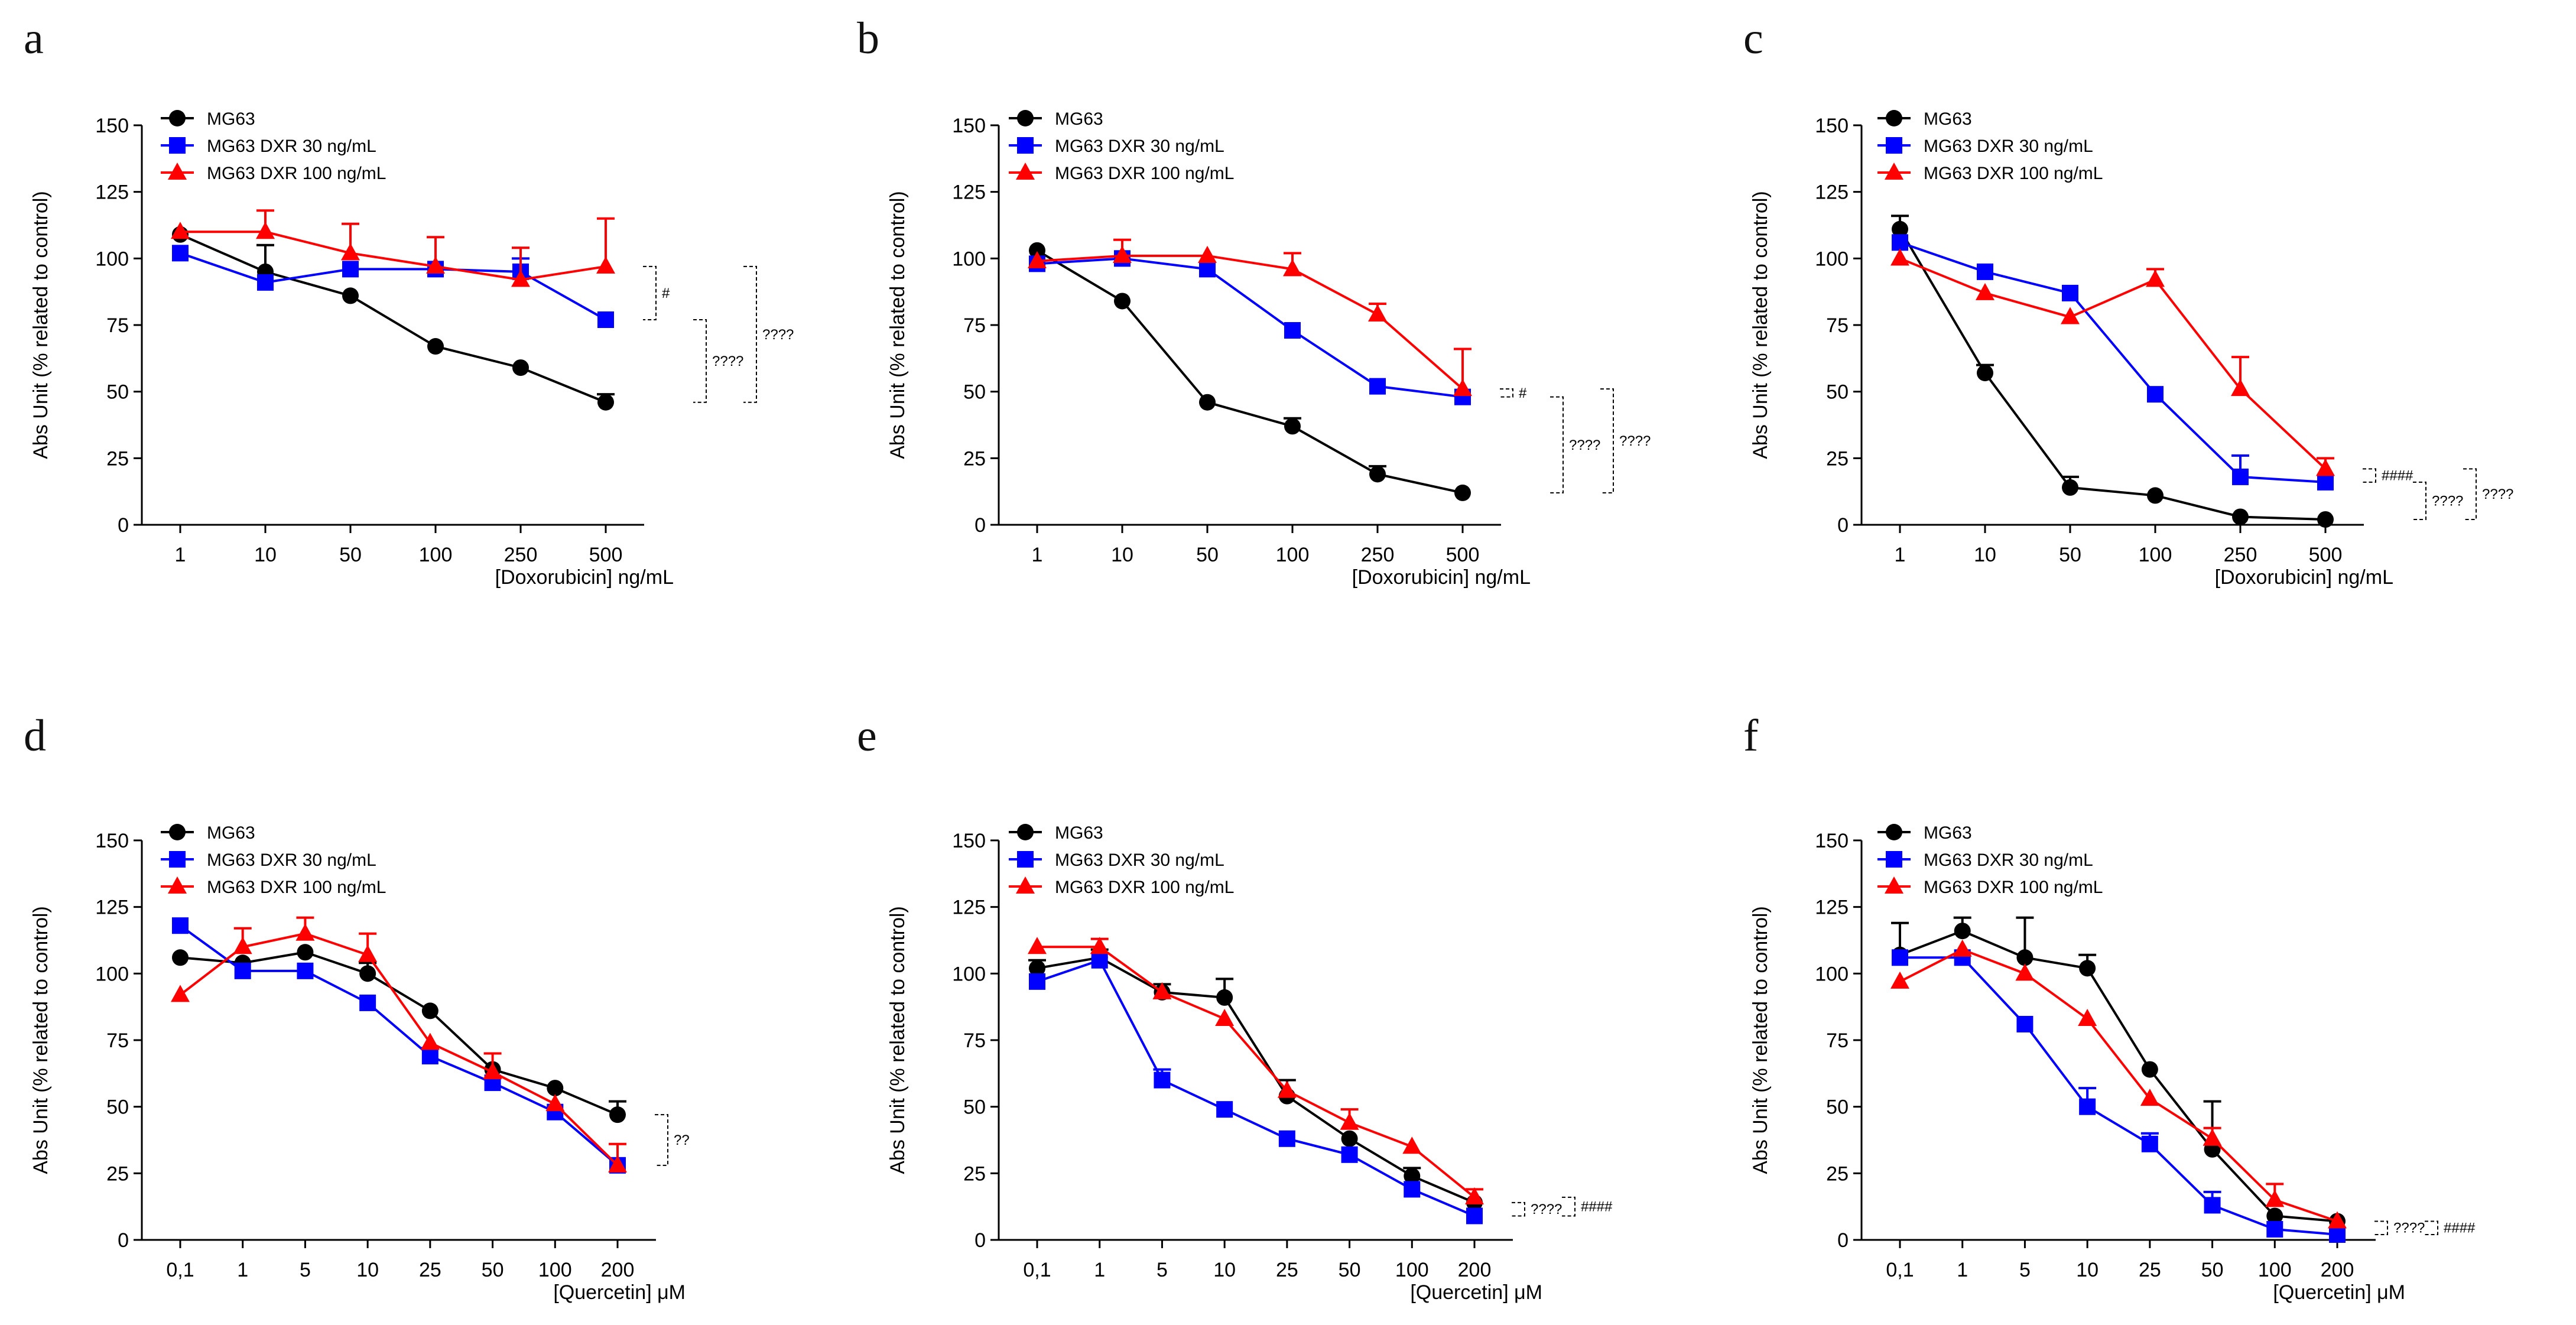  I want to click on x-tick-label: 25, so click(1287, 1270).